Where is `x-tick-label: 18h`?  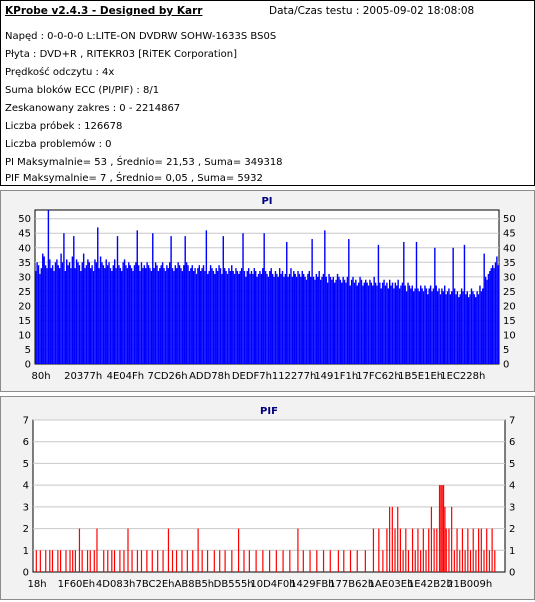
x-tick-label: 18h is located at coordinates (36, 584).